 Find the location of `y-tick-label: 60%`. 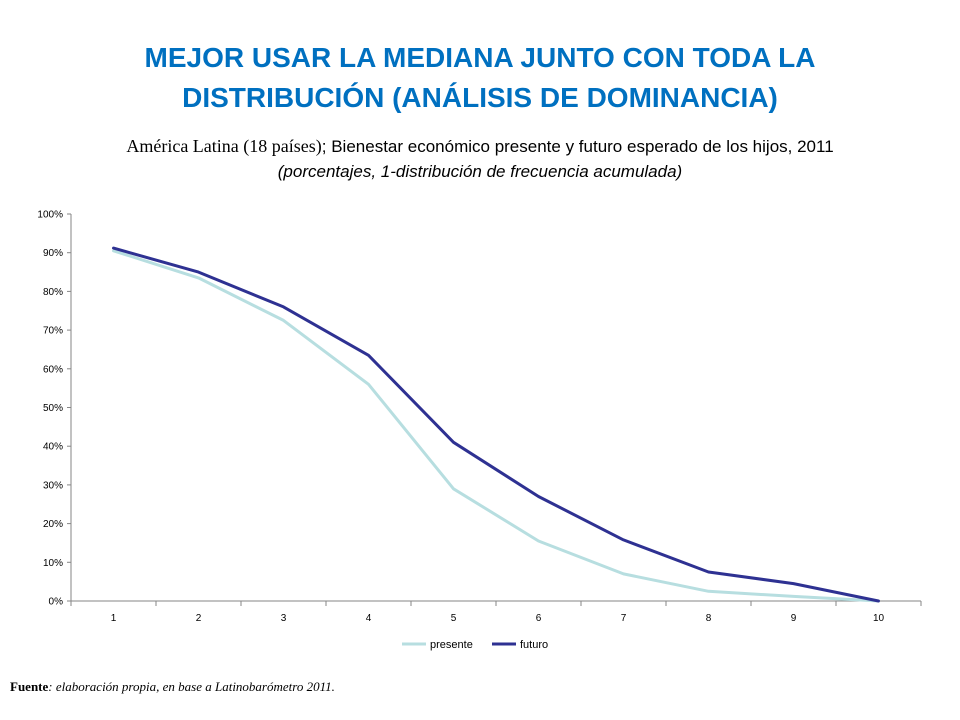

y-tick-label: 60% is located at coordinates (53, 369).